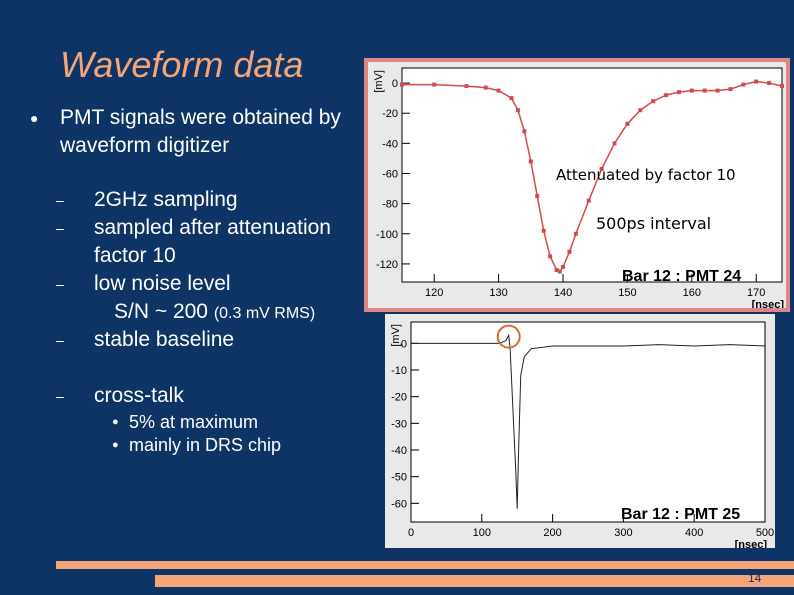  Describe the element at coordinates (212, 227) in the screenshot. I see `subitem-text: sampled after attenuation` at that location.